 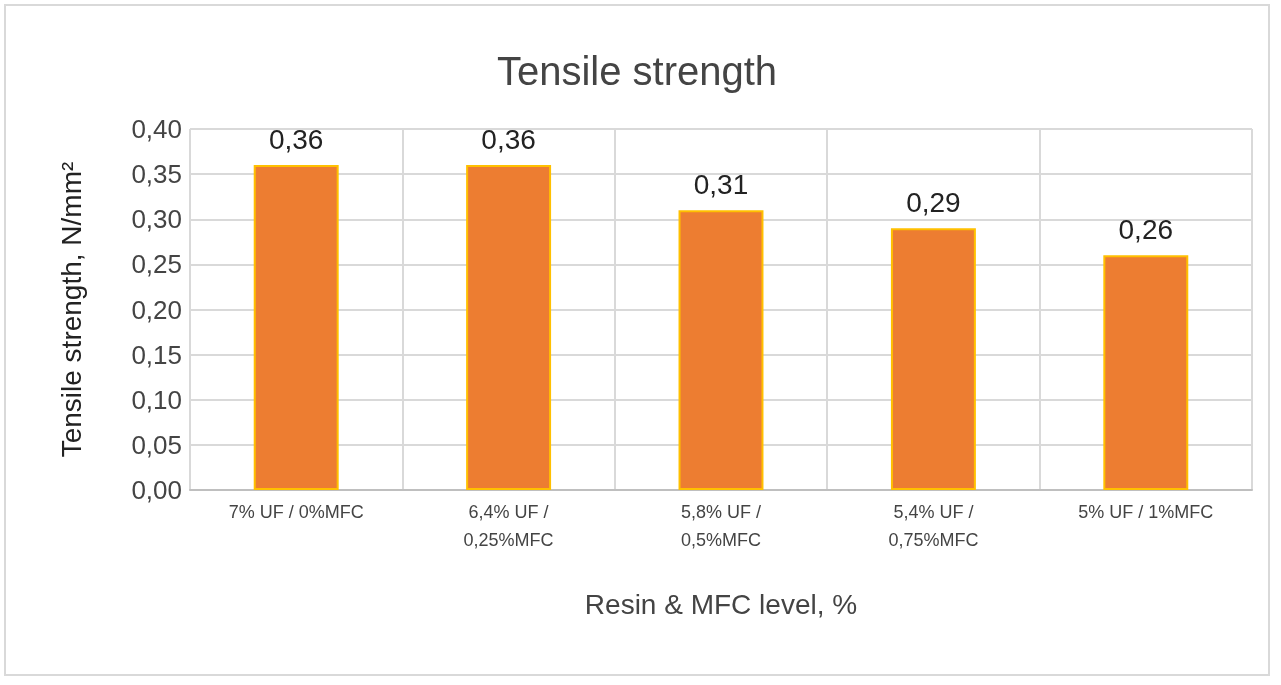 What do you see at coordinates (71, 309) in the screenshot?
I see `y-axis-title: Tensile strength, N/mm²` at bounding box center [71, 309].